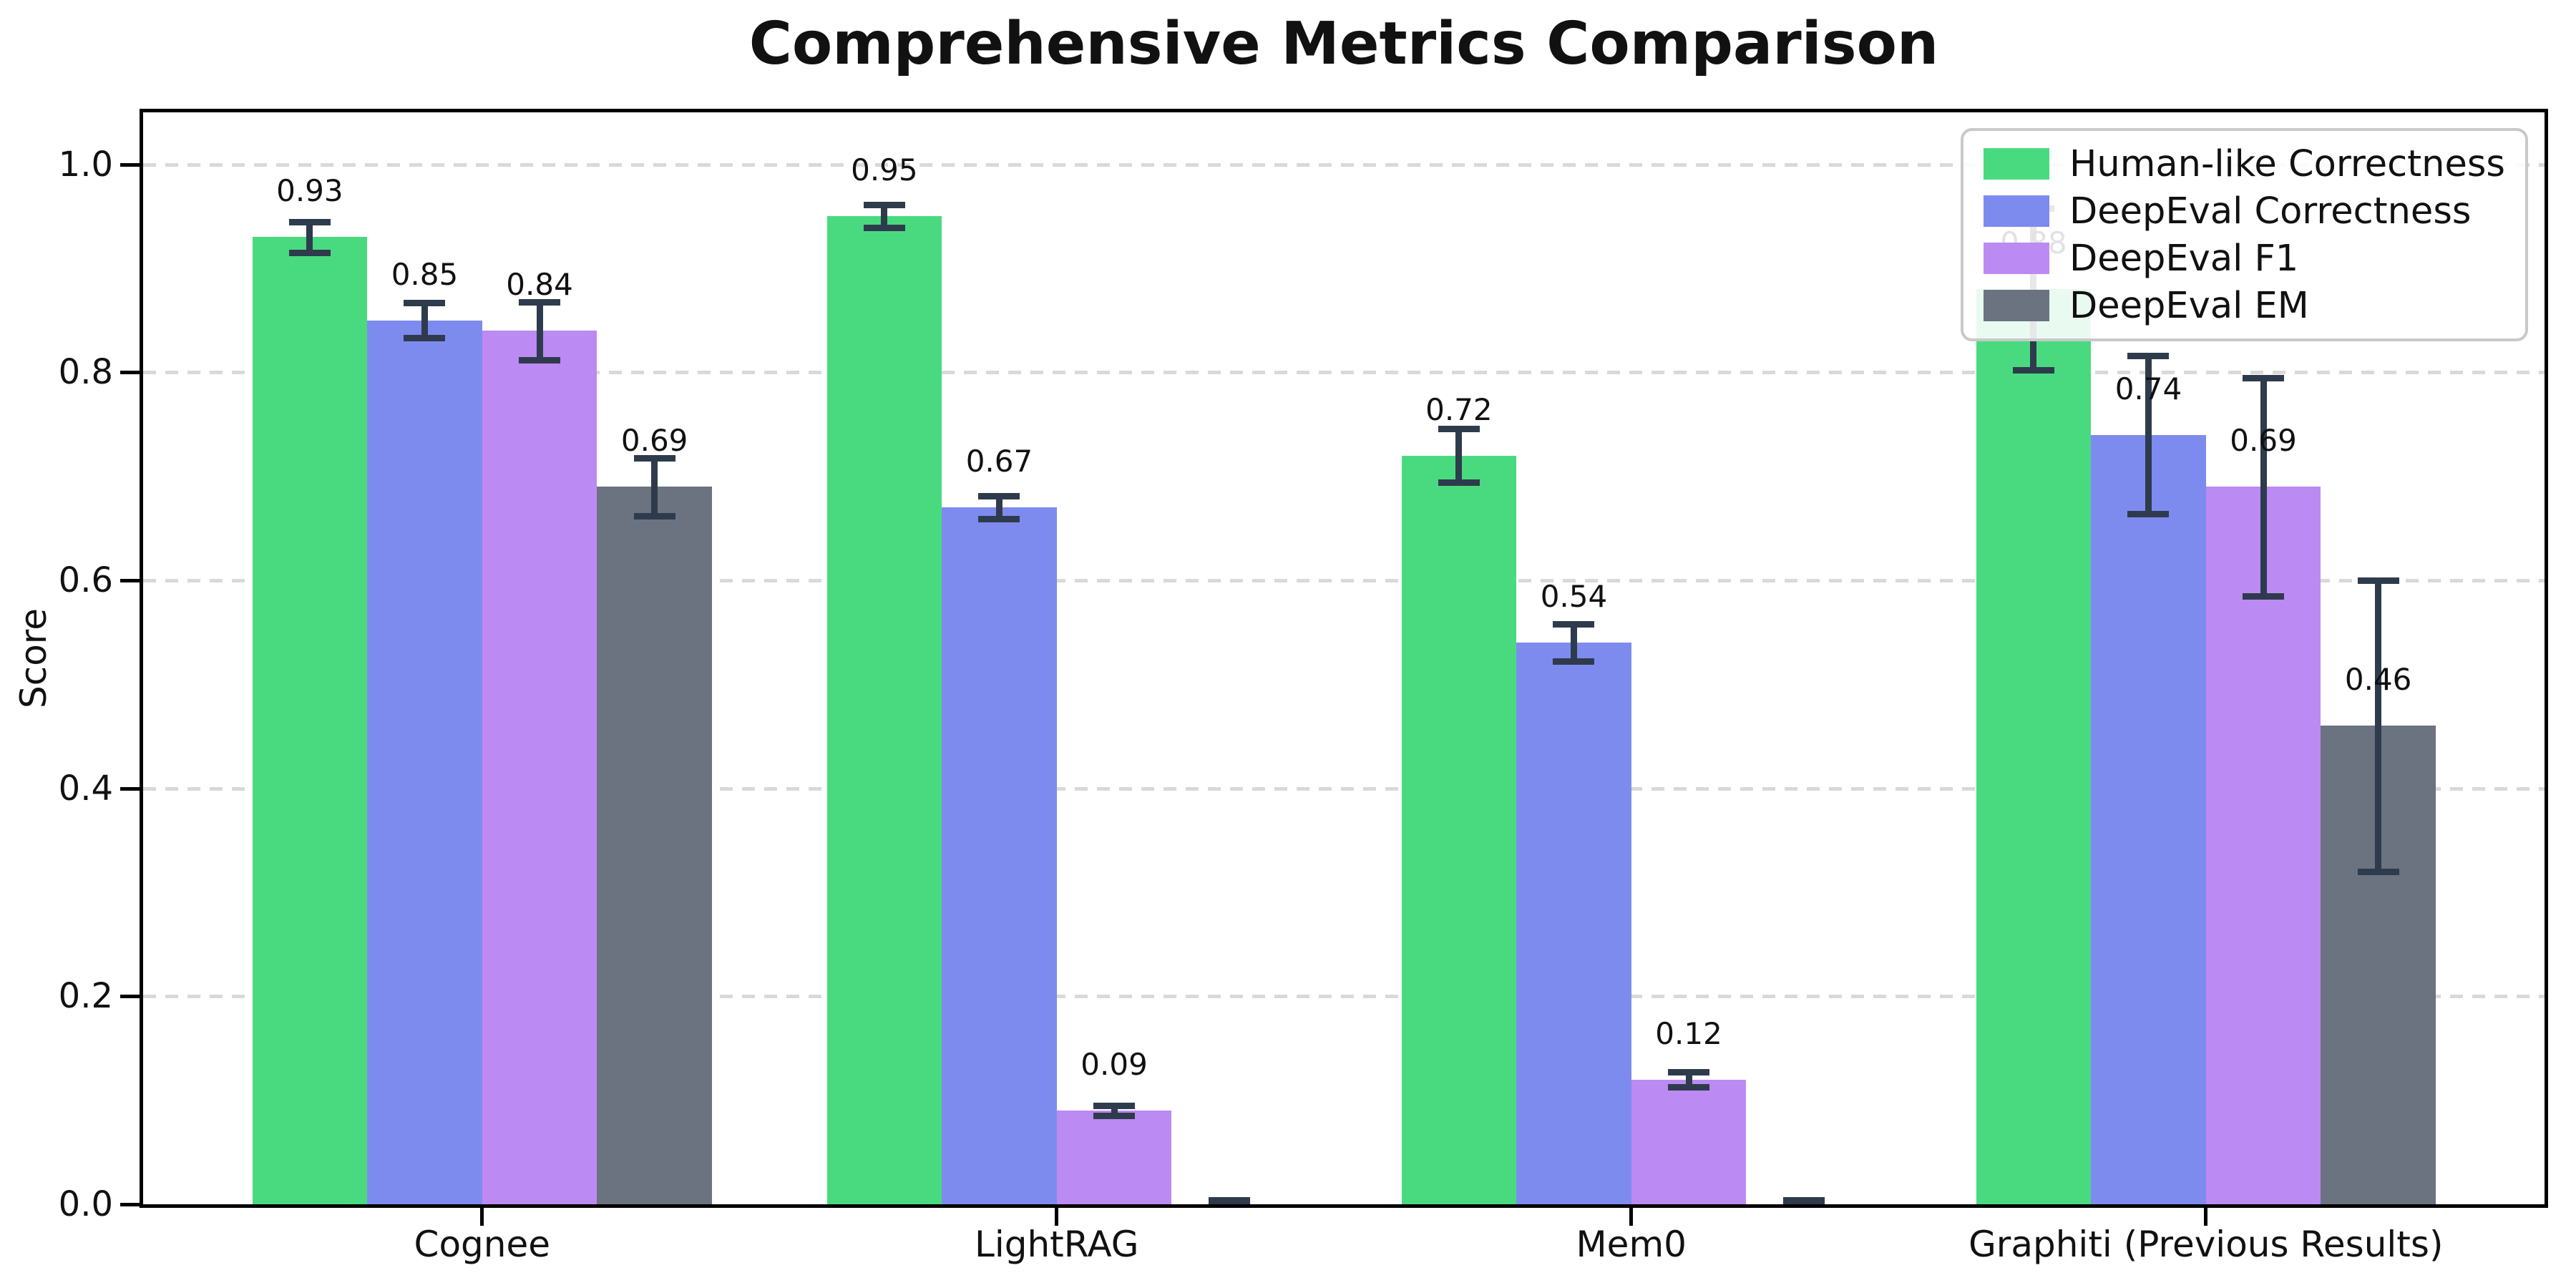 The height and width of the screenshot is (1288, 2576). I want to click on error-bar-deepeval-f1-mem0, so click(1688, 1079).